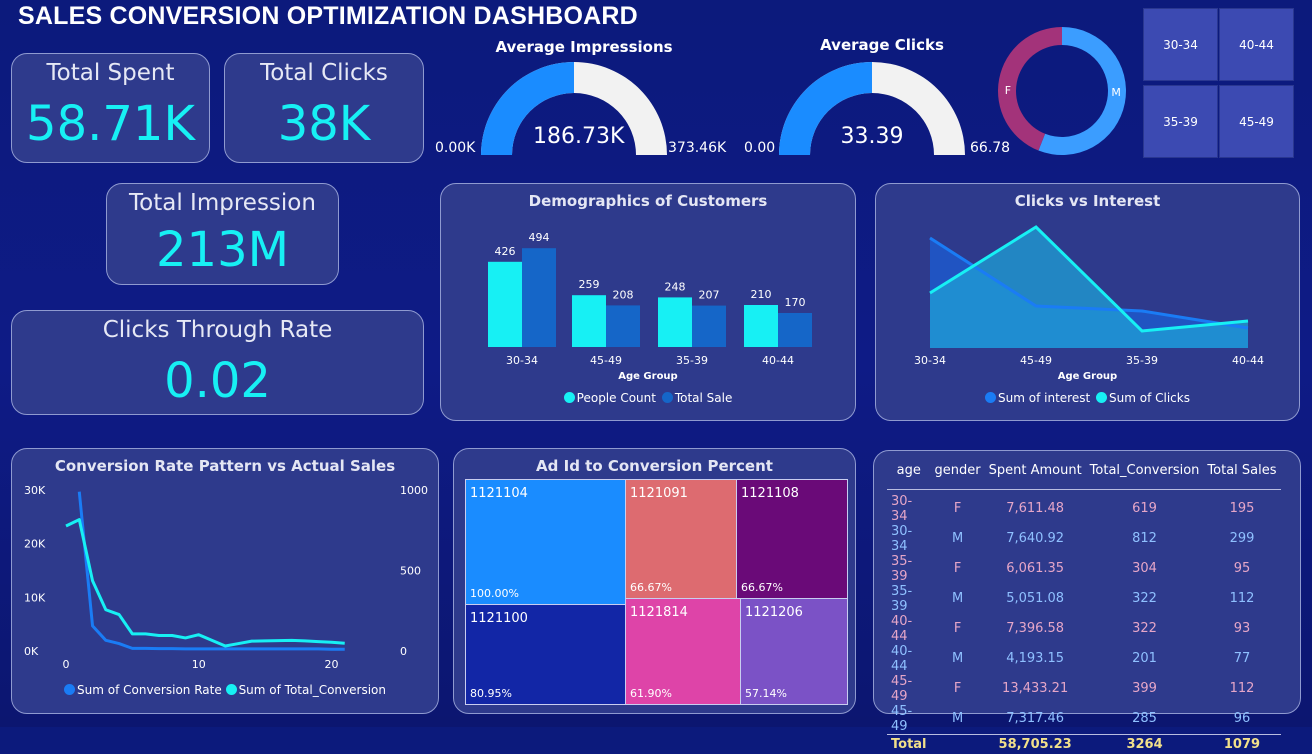 This screenshot has height=754, width=1312. I want to click on gender-donut-chart: MF, so click(1062, 91).